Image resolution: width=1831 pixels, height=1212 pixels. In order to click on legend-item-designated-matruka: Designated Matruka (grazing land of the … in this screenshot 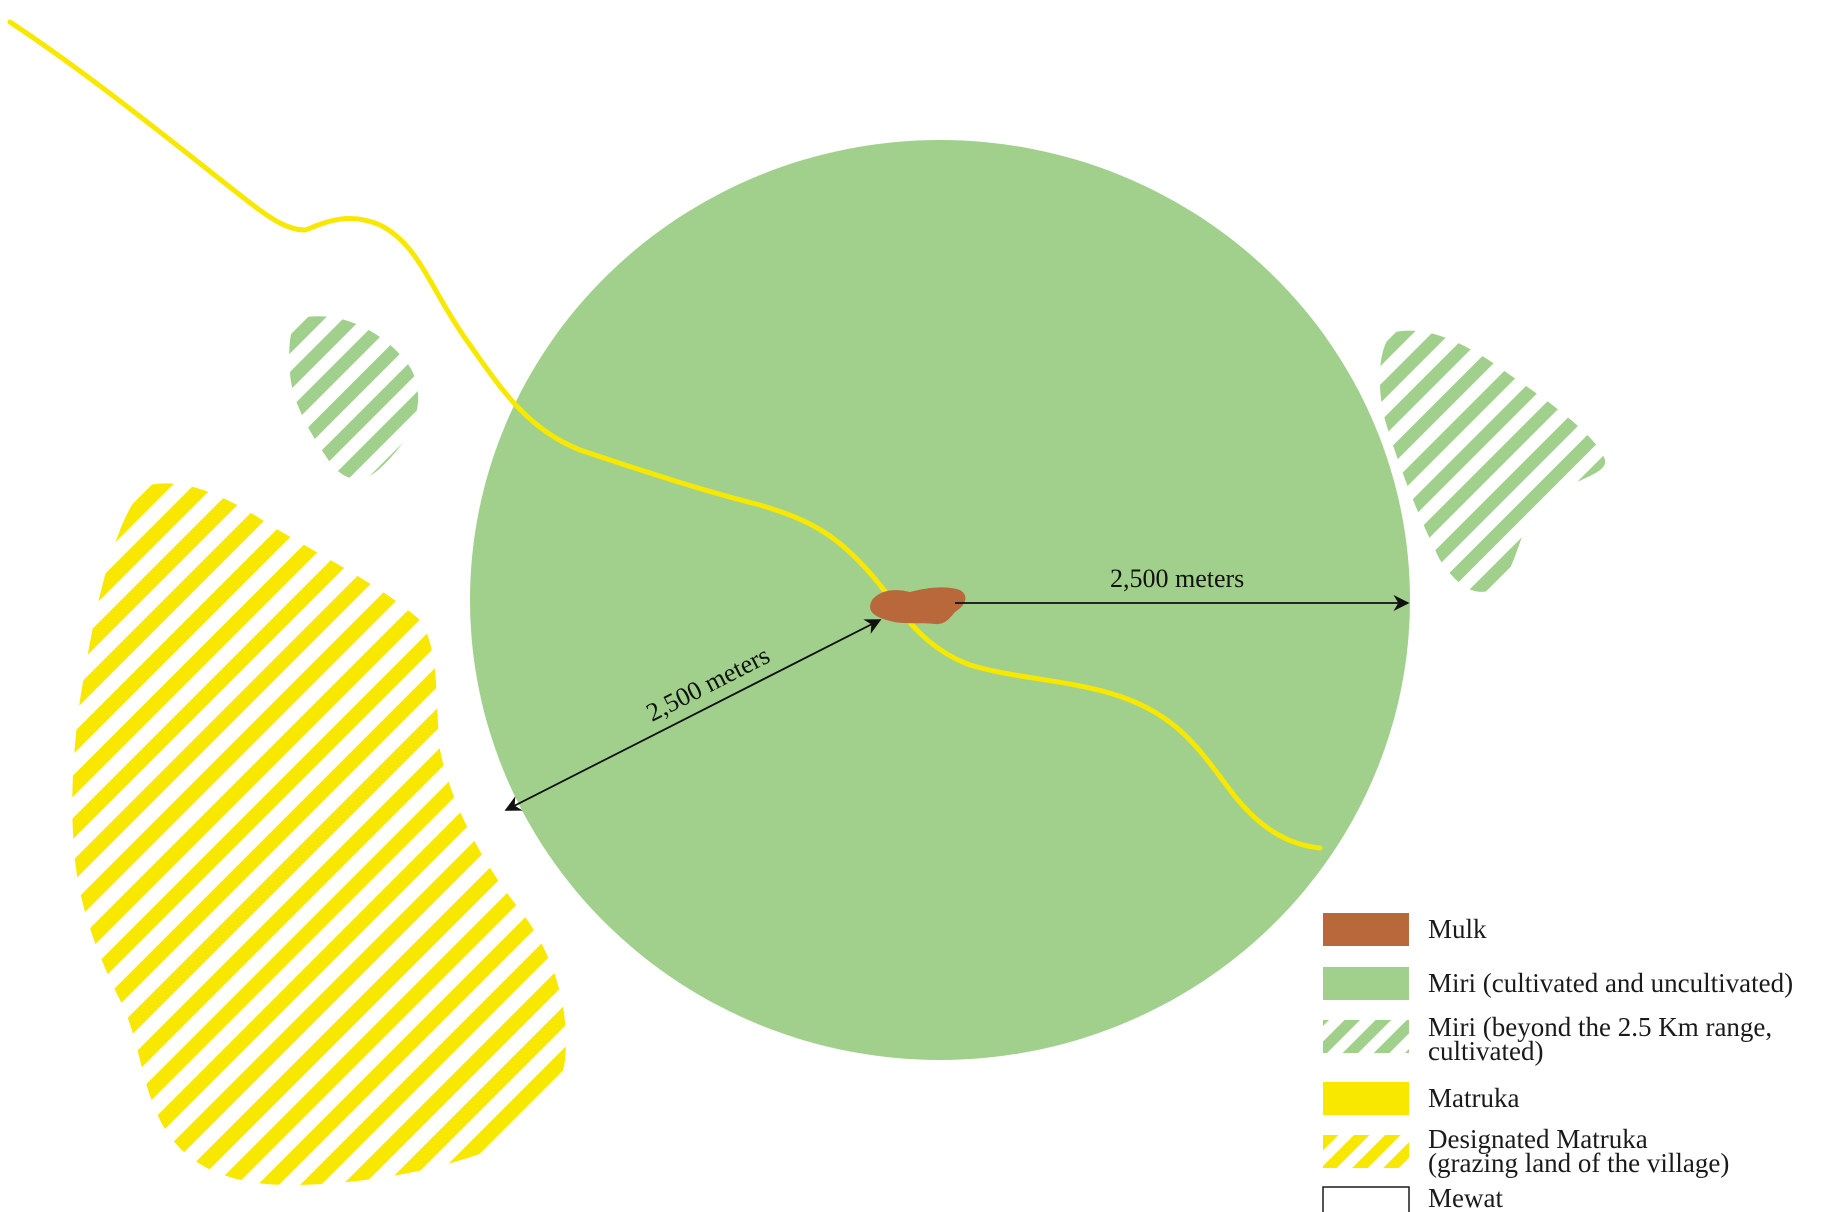, I will do `click(1526, 1151)`.